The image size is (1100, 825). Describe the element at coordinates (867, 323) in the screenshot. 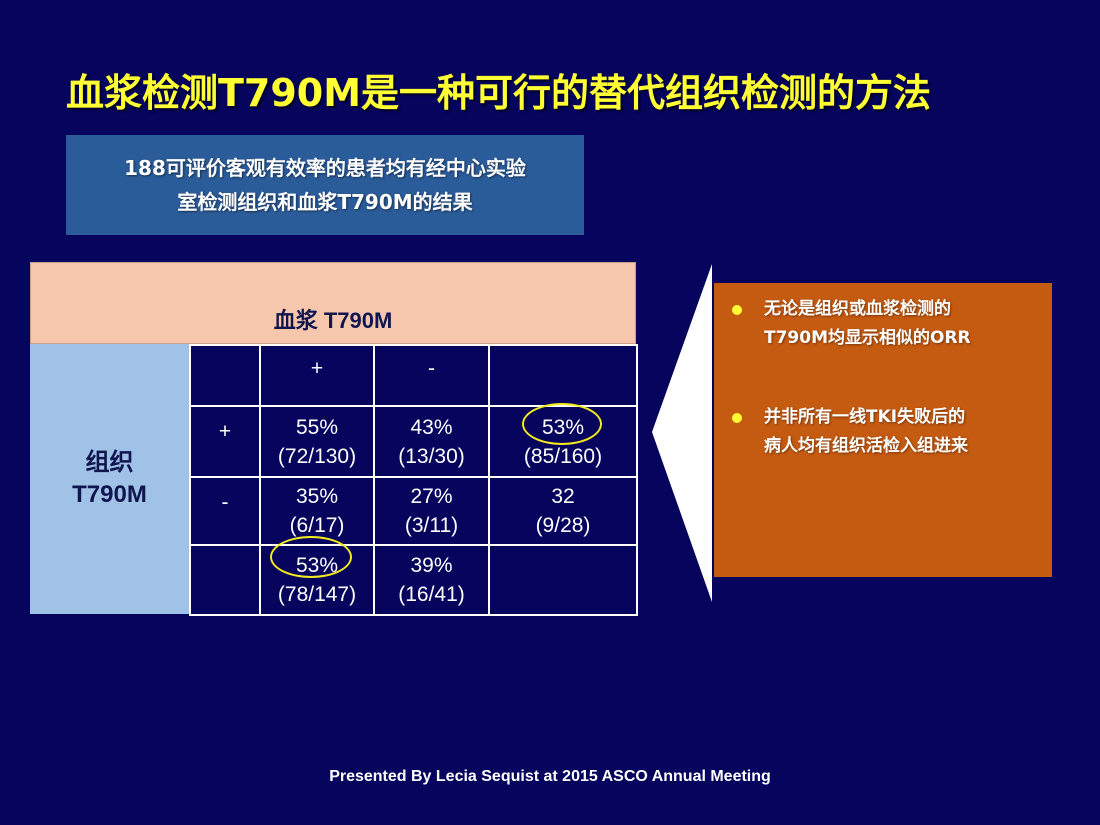

I see `callout-bullet-text: 无论是组织或血浆检测的 T790M均显示相似的ORR` at that location.